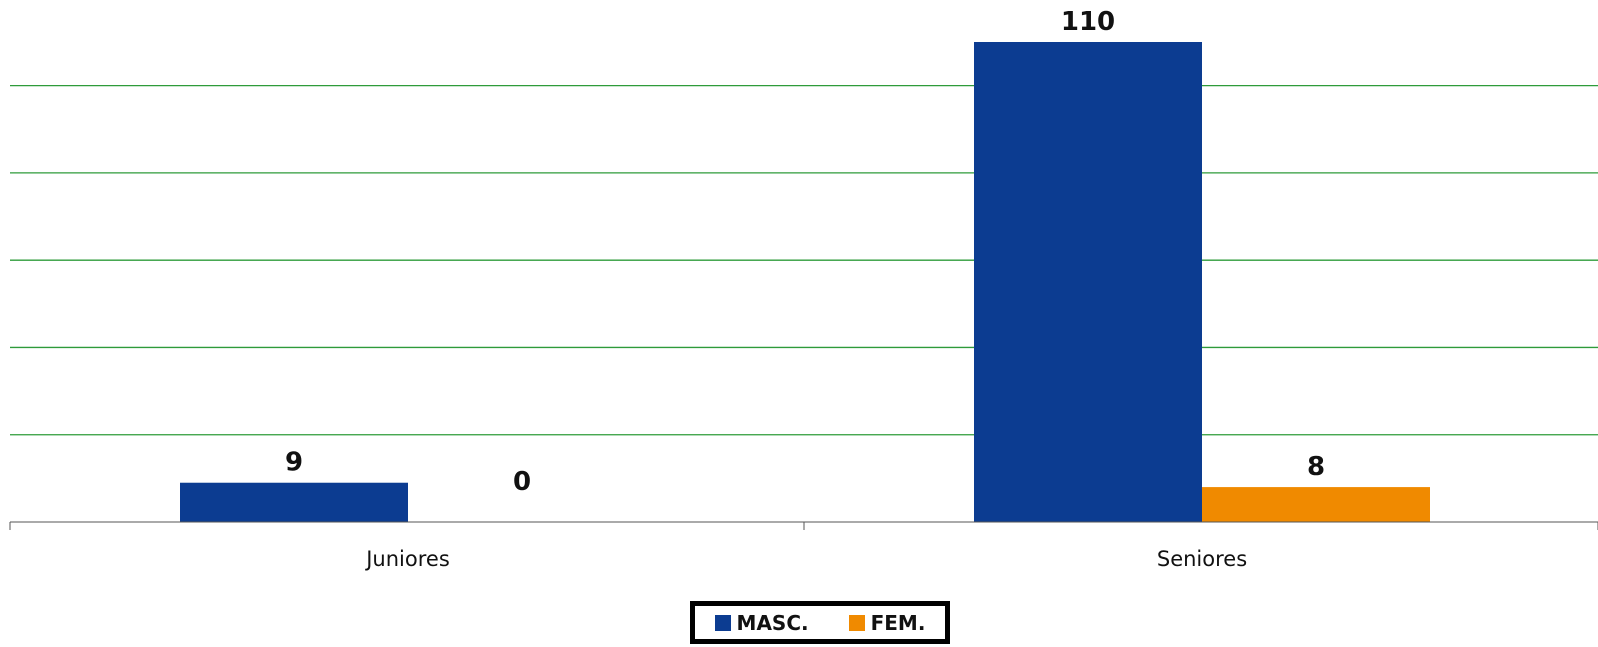 The width and height of the screenshot is (1598, 647). I want to click on legend-swatch-fem, so click(856, 622).